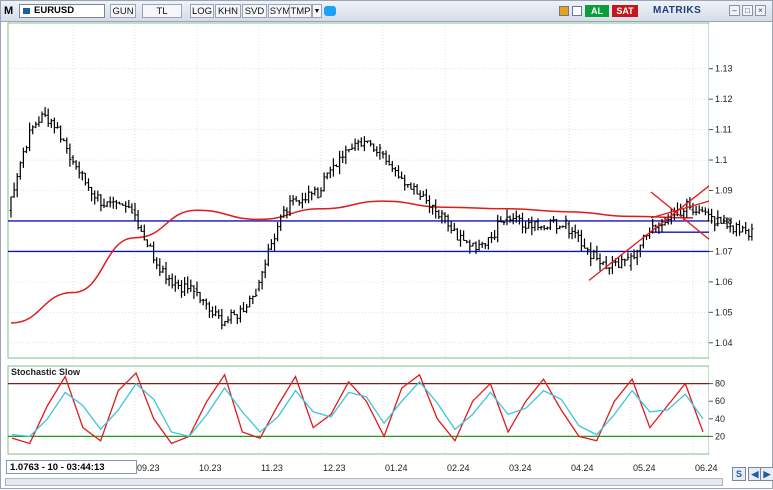  I want to click on price-readout: 1.0763 - 10 - 03:44:13, so click(71, 467).